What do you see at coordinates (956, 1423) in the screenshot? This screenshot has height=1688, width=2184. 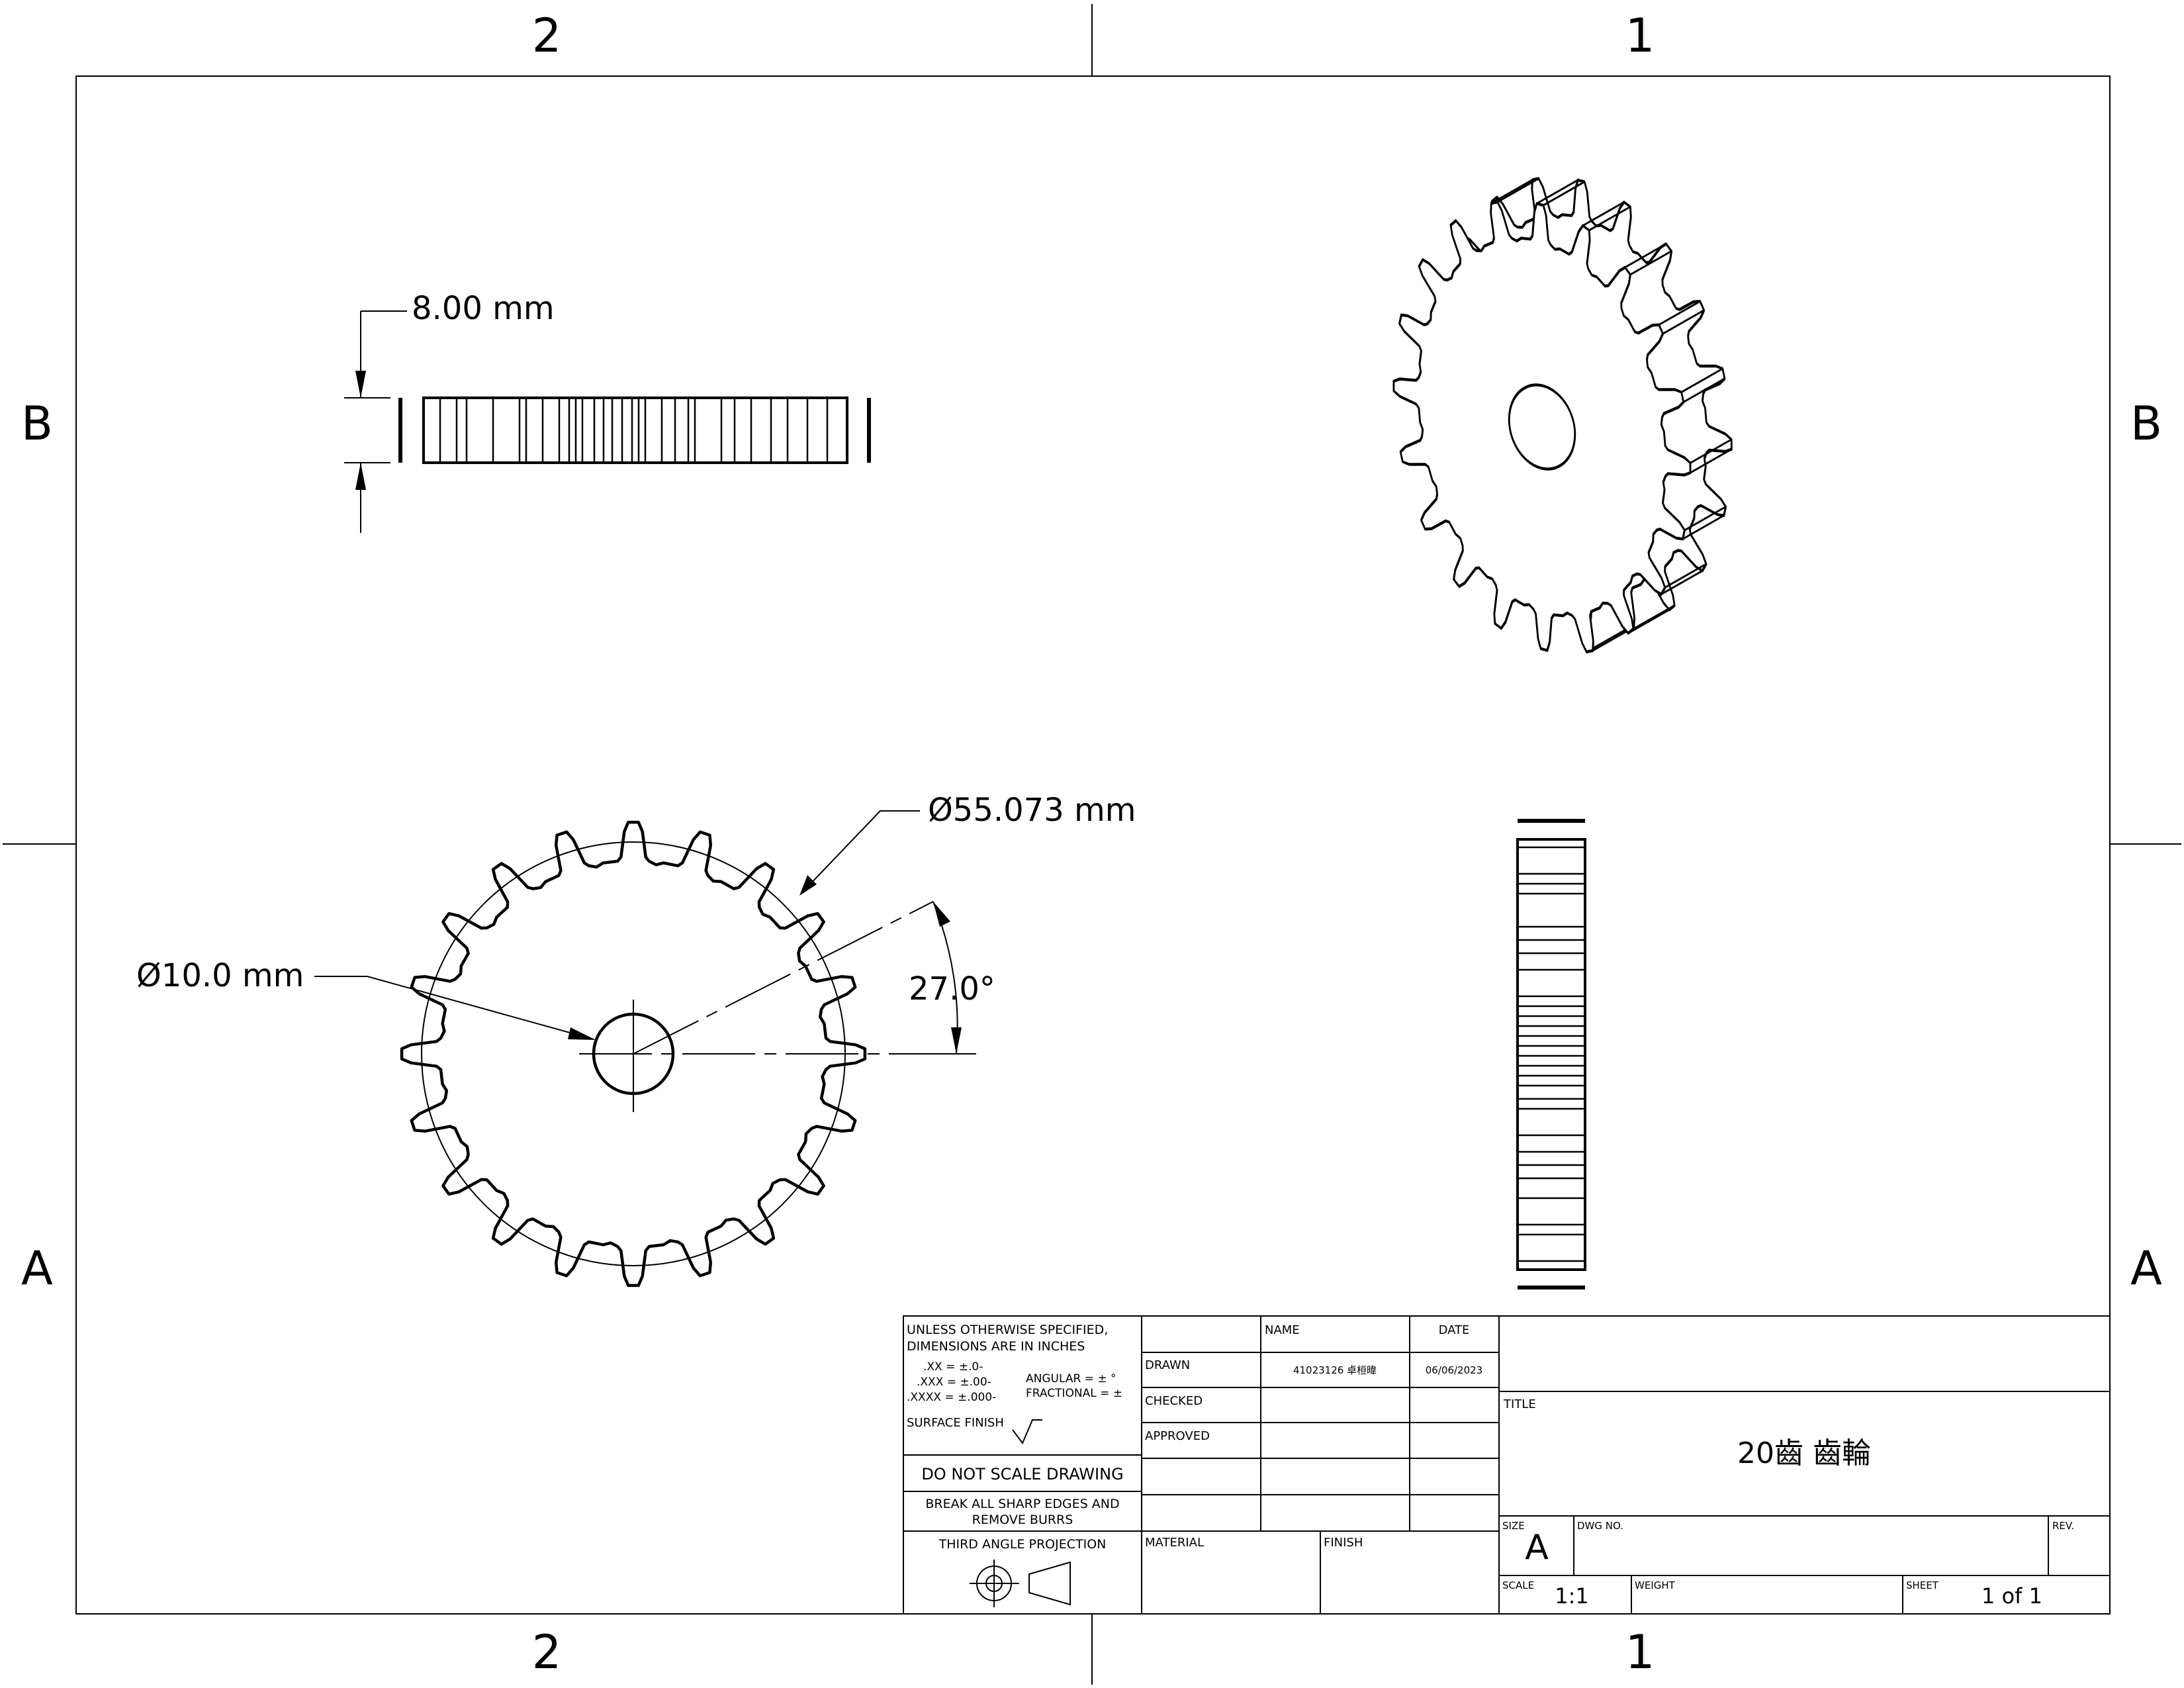 I see `surface-finish-label: SURFACE FINISH` at bounding box center [956, 1423].